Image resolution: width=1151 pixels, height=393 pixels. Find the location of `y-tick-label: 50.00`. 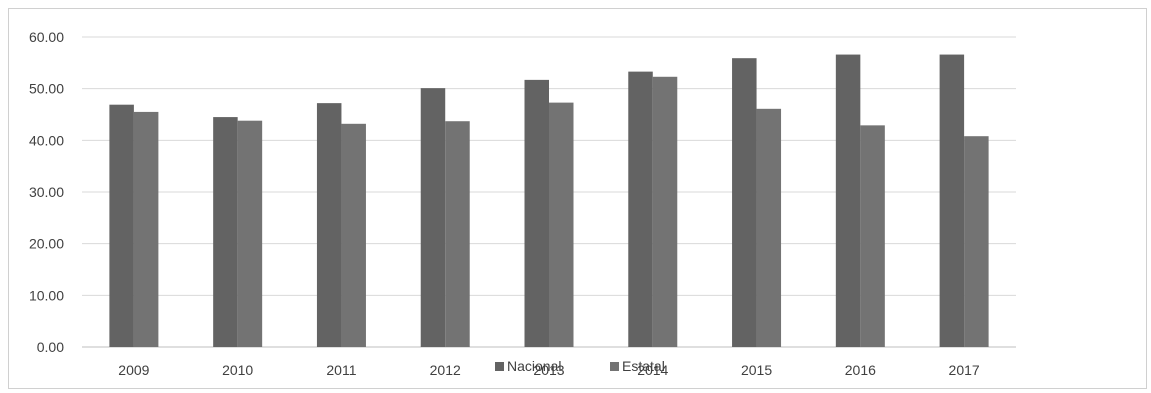

y-tick-label: 50.00 is located at coordinates (46, 89).